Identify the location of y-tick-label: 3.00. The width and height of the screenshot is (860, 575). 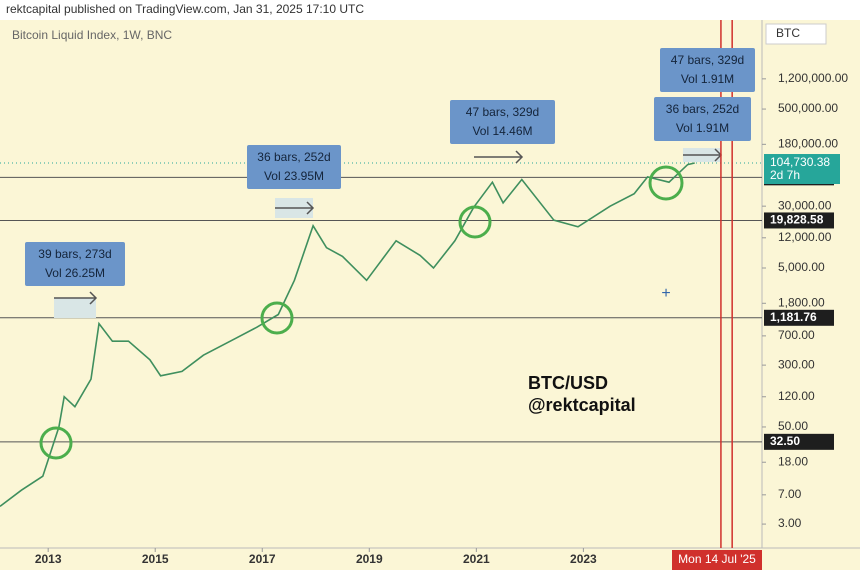
(790, 523).